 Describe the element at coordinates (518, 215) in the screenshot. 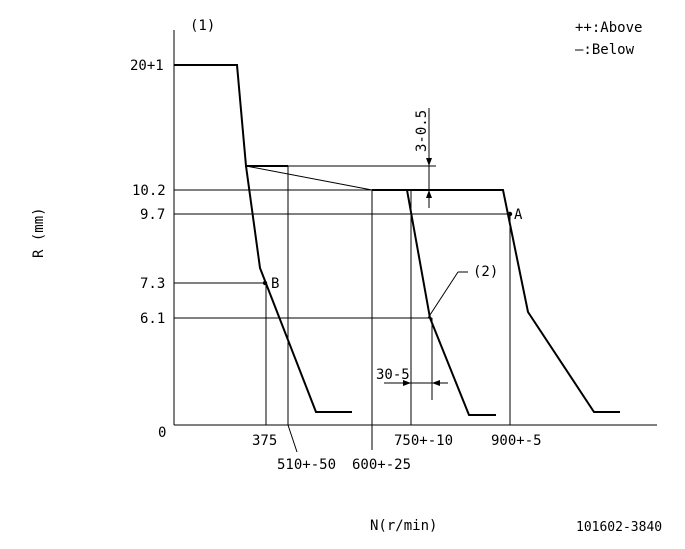

I see `point-a-label: A` at that location.